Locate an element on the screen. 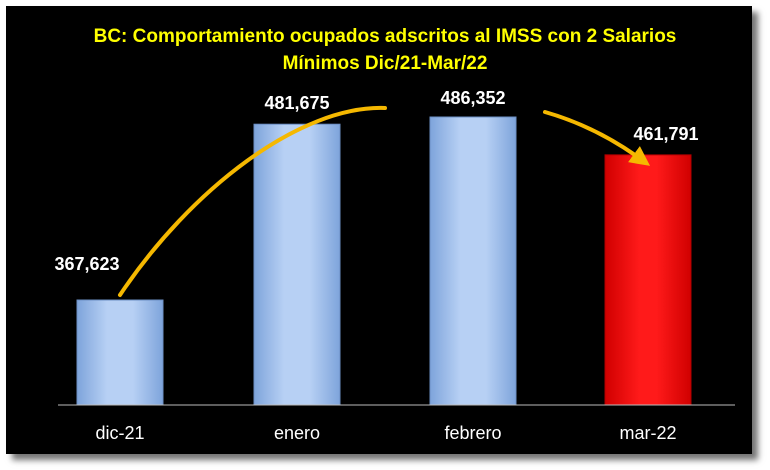 The width and height of the screenshot is (770, 470). x-axis-ticks: dic-21 enero febrero mar-22 is located at coordinates (385, 433).